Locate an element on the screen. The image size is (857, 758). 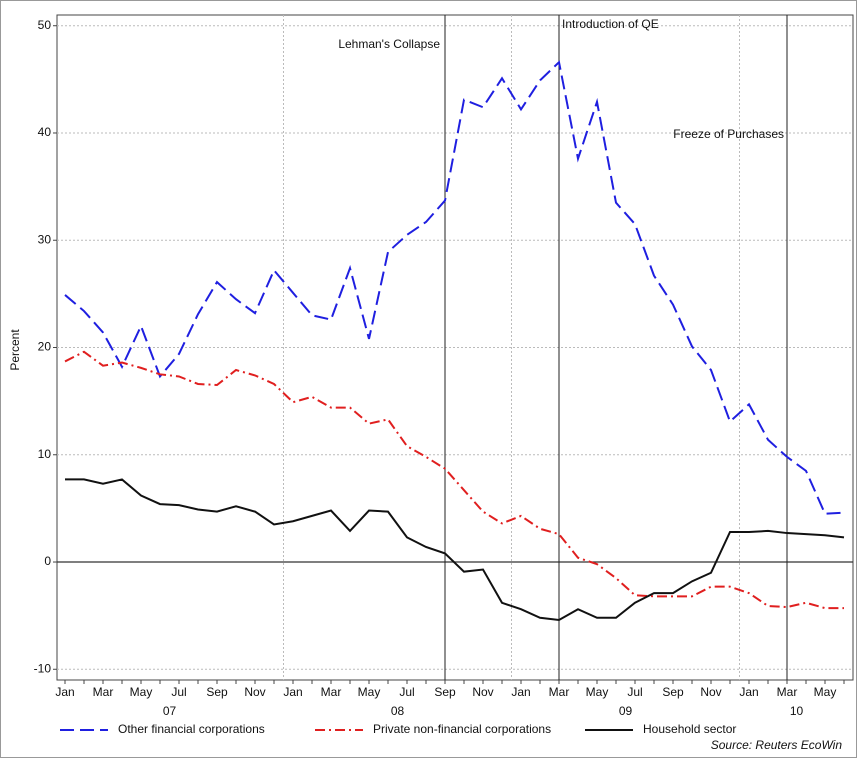
y-tick-label: 30 is located at coordinates (45, 239).